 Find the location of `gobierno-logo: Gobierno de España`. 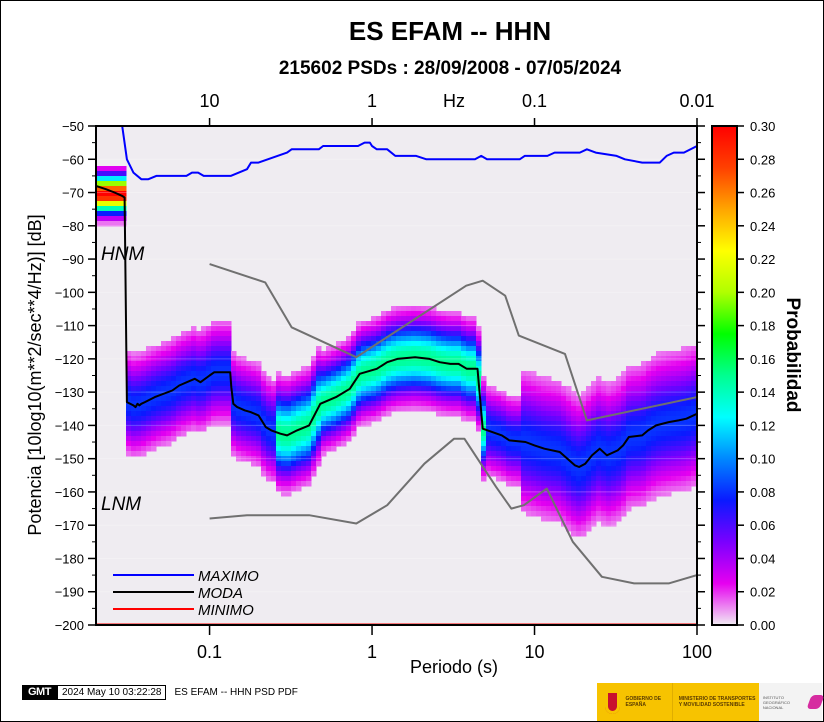

gobierno-logo: Gobierno de España is located at coordinates (634, 702).